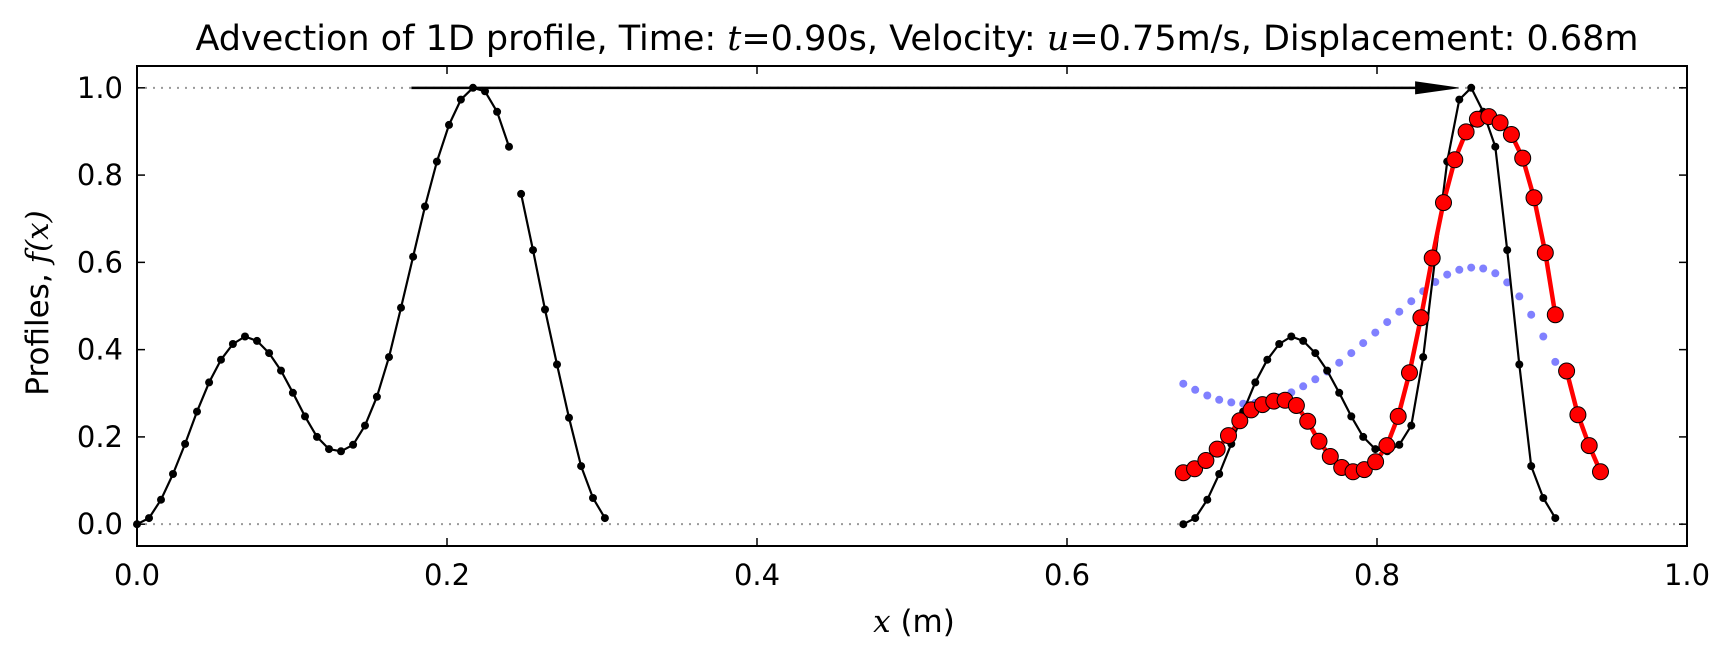 This screenshot has width=1734, height=657. Describe the element at coordinates (100, 350) in the screenshot. I see `y-tick-label: 0.4` at that location.